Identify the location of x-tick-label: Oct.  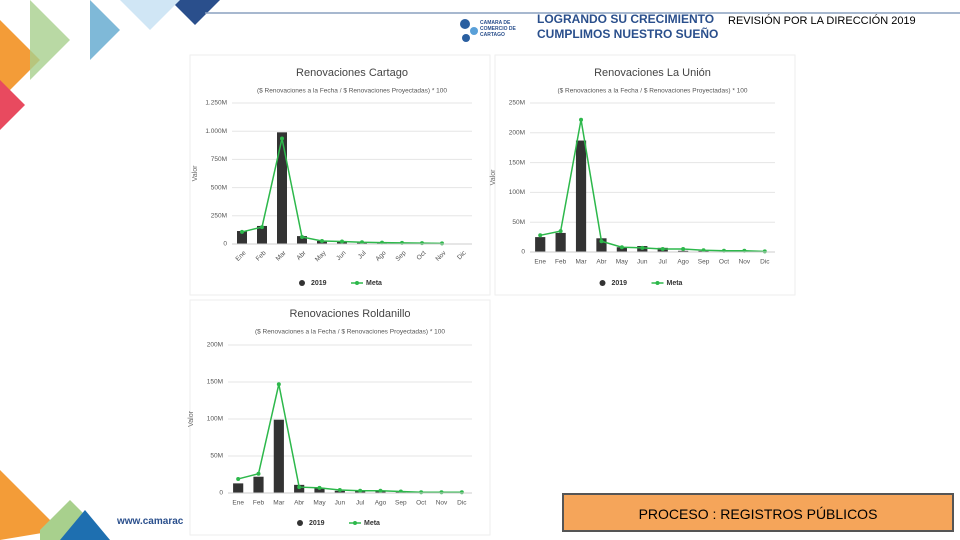
(724, 262).